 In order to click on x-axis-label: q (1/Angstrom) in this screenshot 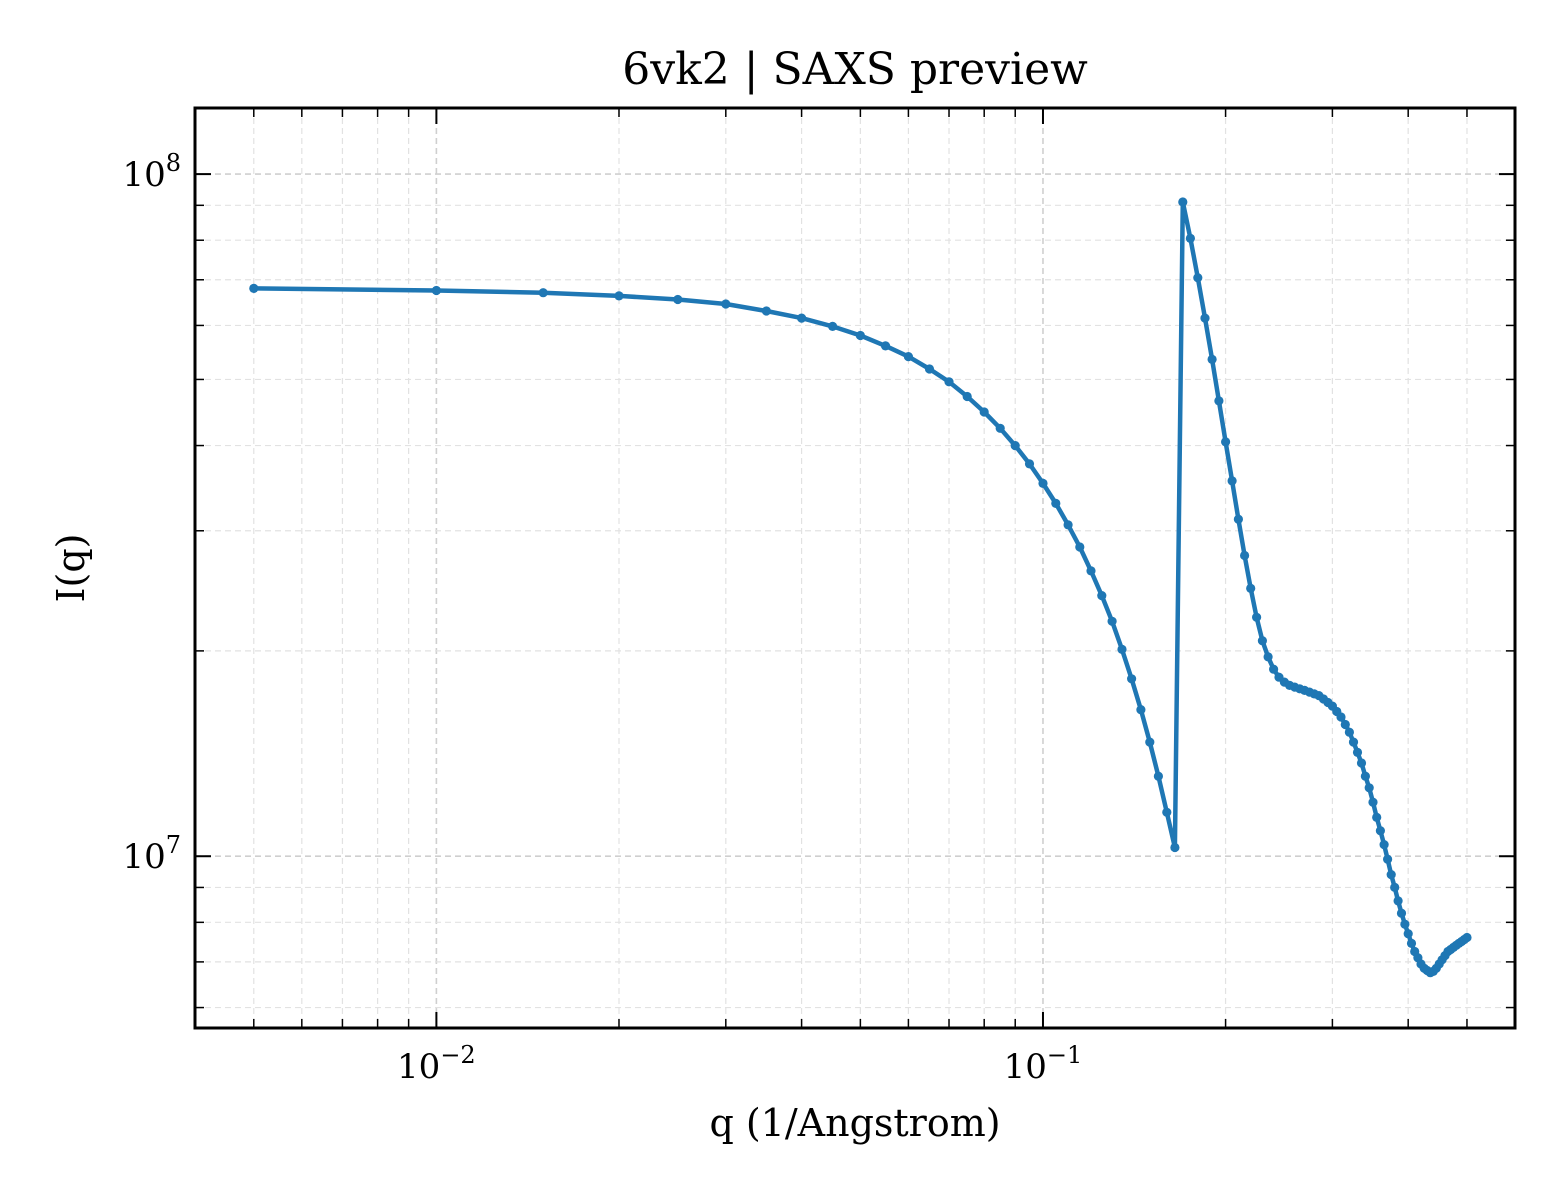, I will do `click(854, 1123)`.